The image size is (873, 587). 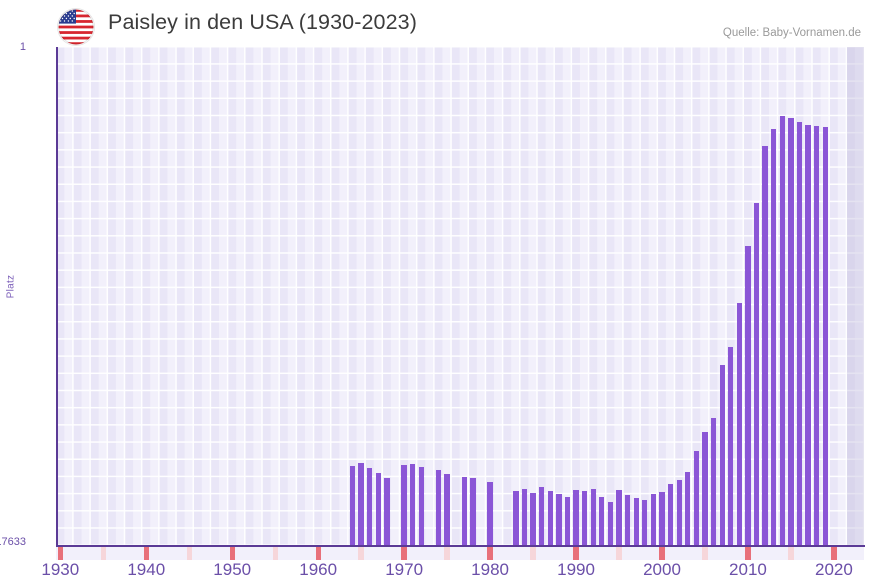 I want to click on x-axis-tick-label: 1960, so click(x=318, y=569).